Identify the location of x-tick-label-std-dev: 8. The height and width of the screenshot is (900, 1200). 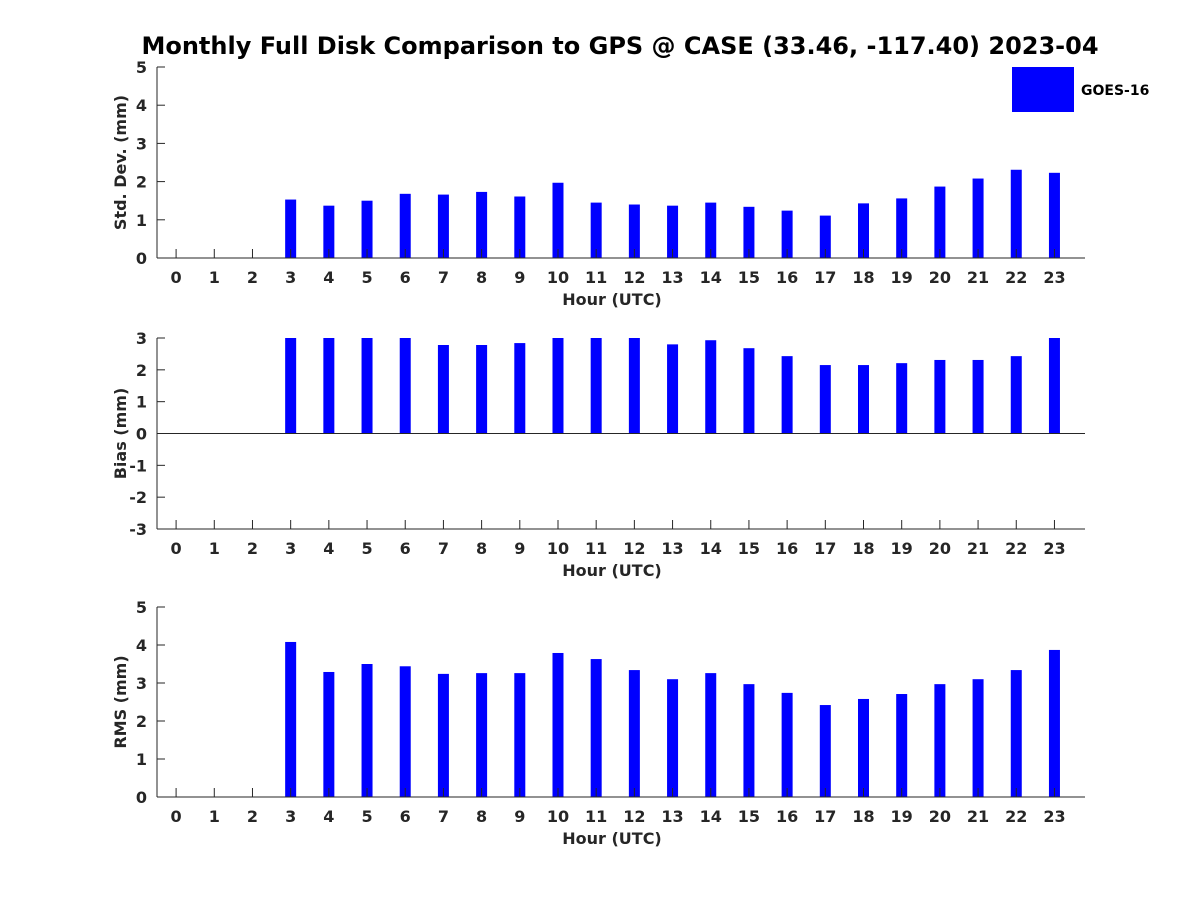
(481, 277).